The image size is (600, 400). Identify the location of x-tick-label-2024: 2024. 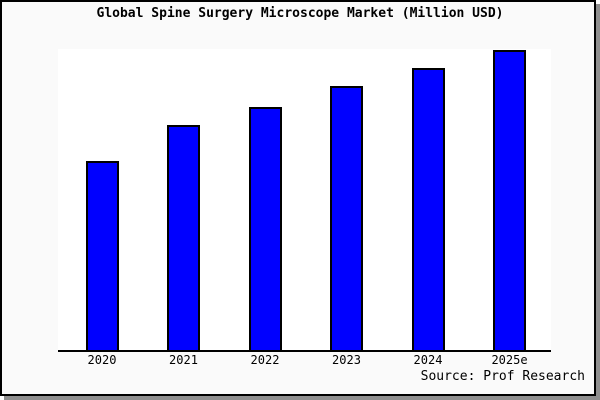
(428, 360).